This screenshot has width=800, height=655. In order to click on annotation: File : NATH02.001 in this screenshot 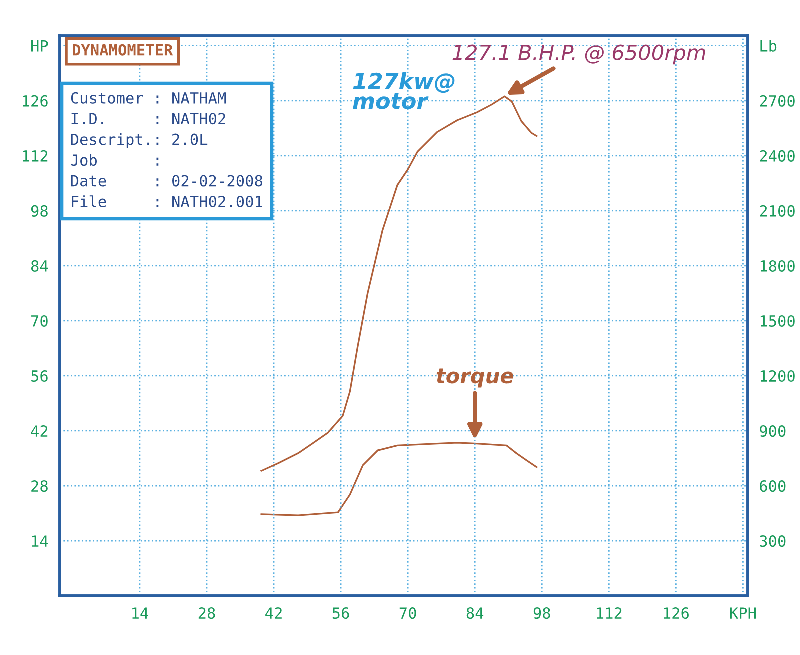, I will do `click(167, 202)`.